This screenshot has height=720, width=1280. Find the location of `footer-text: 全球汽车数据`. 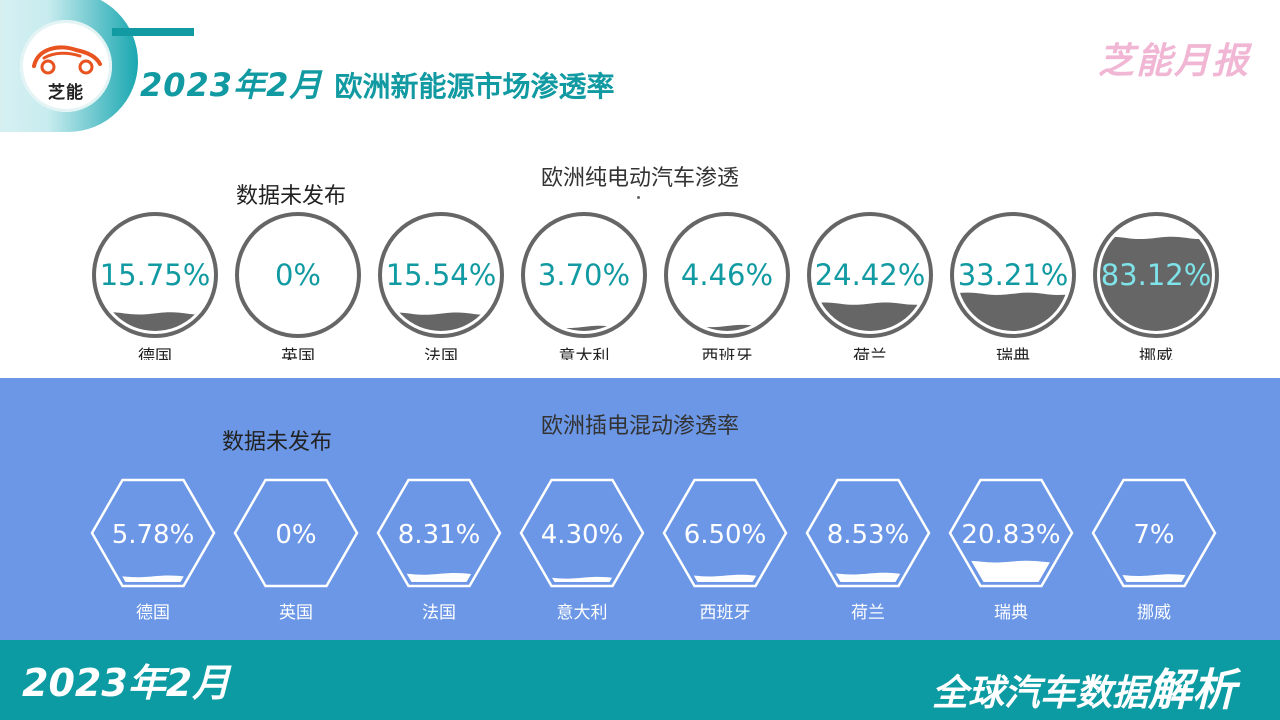

footer-text: 全球汽车数据 is located at coordinates (1039, 693).